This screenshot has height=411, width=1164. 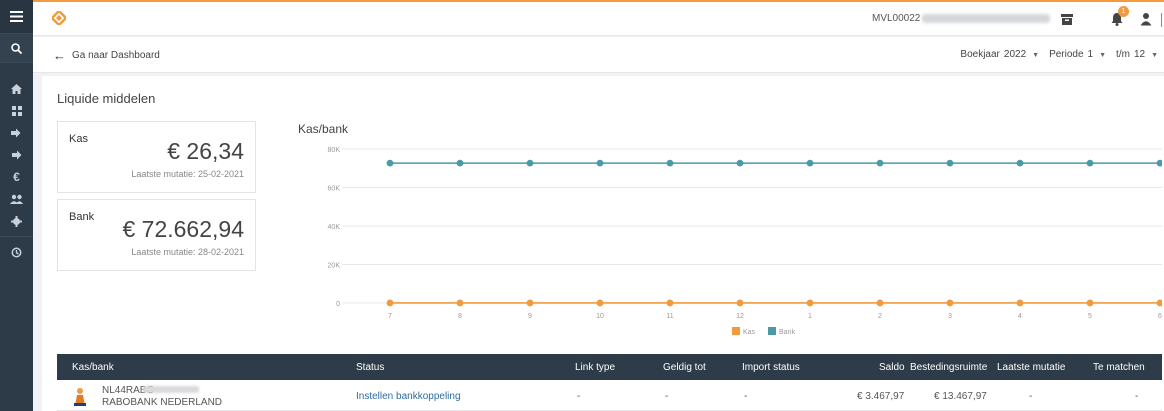 I want to click on bank-value: € 72.662,94, so click(x=183, y=229).